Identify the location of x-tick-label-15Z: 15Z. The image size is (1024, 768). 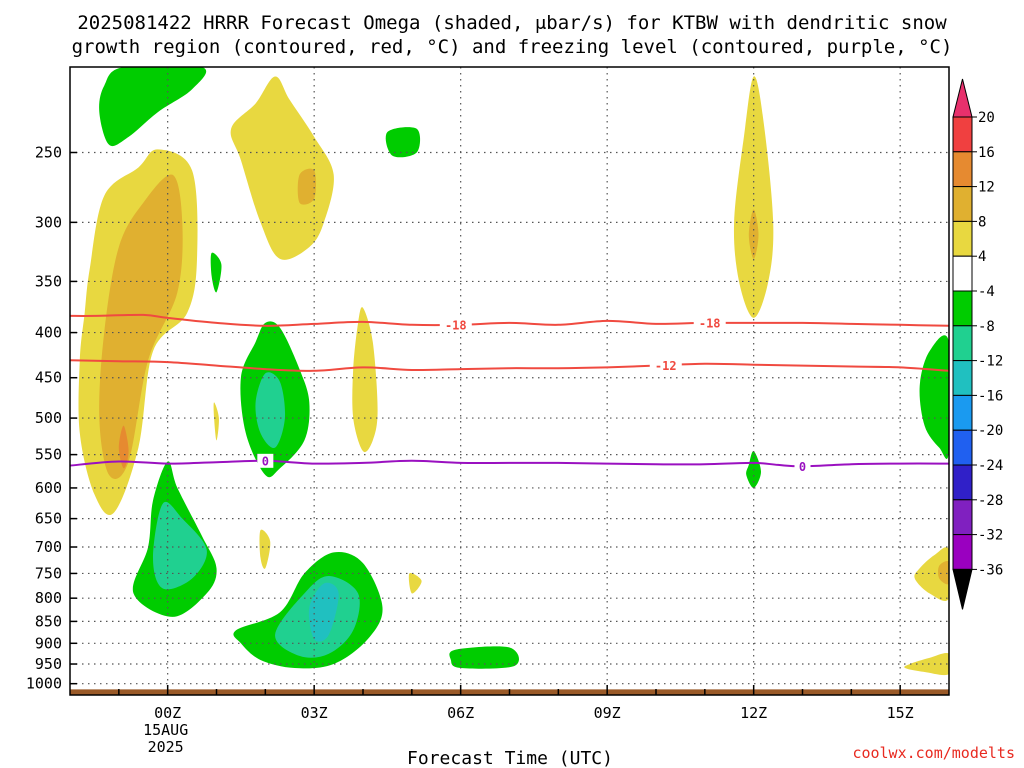
(900, 713).